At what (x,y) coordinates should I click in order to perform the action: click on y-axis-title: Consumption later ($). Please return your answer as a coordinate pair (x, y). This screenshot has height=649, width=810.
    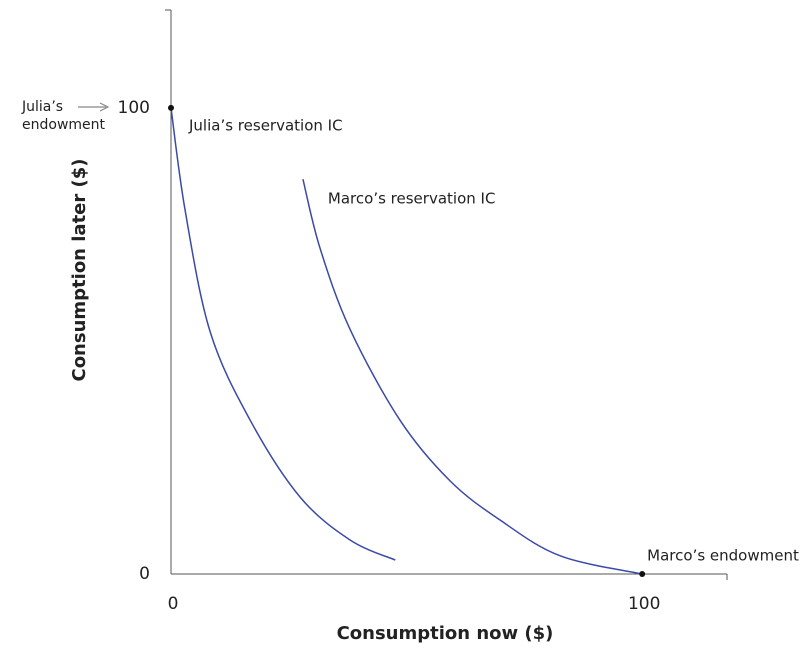
    Looking at the image, I should click on (79, 269).